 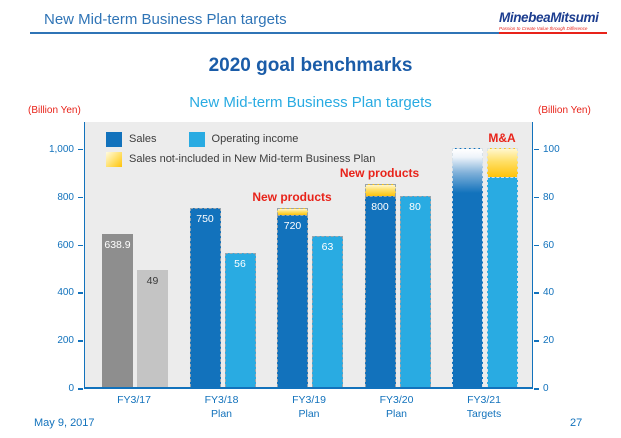 I want to click on right-axis-tick-label: 100, so click(x=551, y=149).